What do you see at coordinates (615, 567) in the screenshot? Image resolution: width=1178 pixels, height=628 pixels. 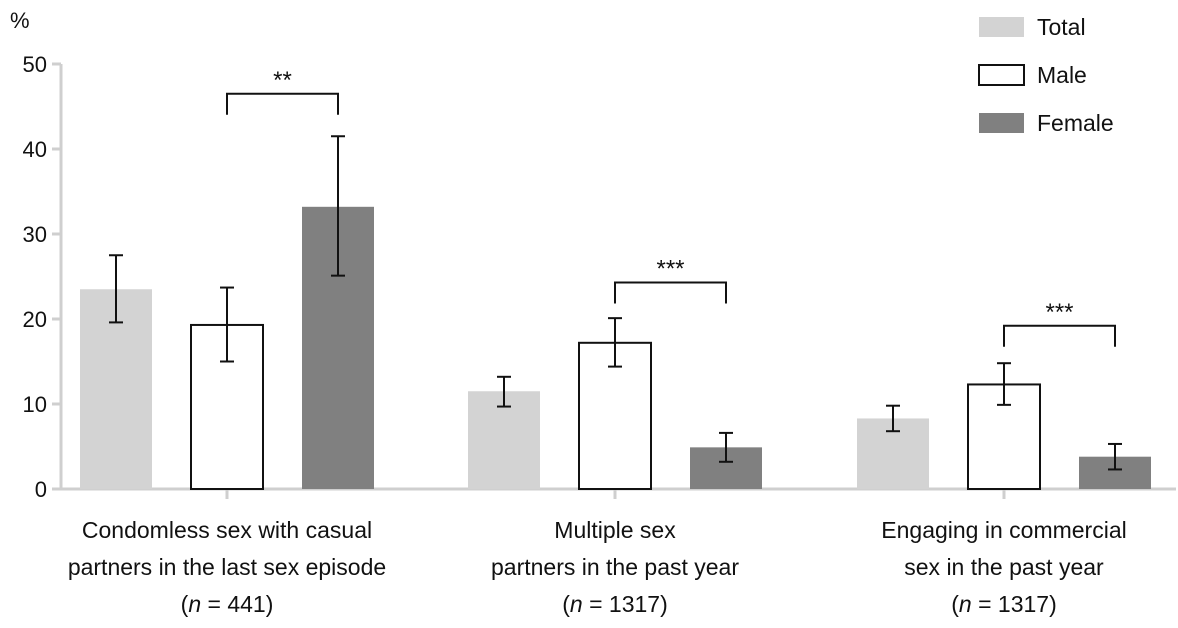 I see `category-label-line: partners in the past year` at bounding box center [615, 567].